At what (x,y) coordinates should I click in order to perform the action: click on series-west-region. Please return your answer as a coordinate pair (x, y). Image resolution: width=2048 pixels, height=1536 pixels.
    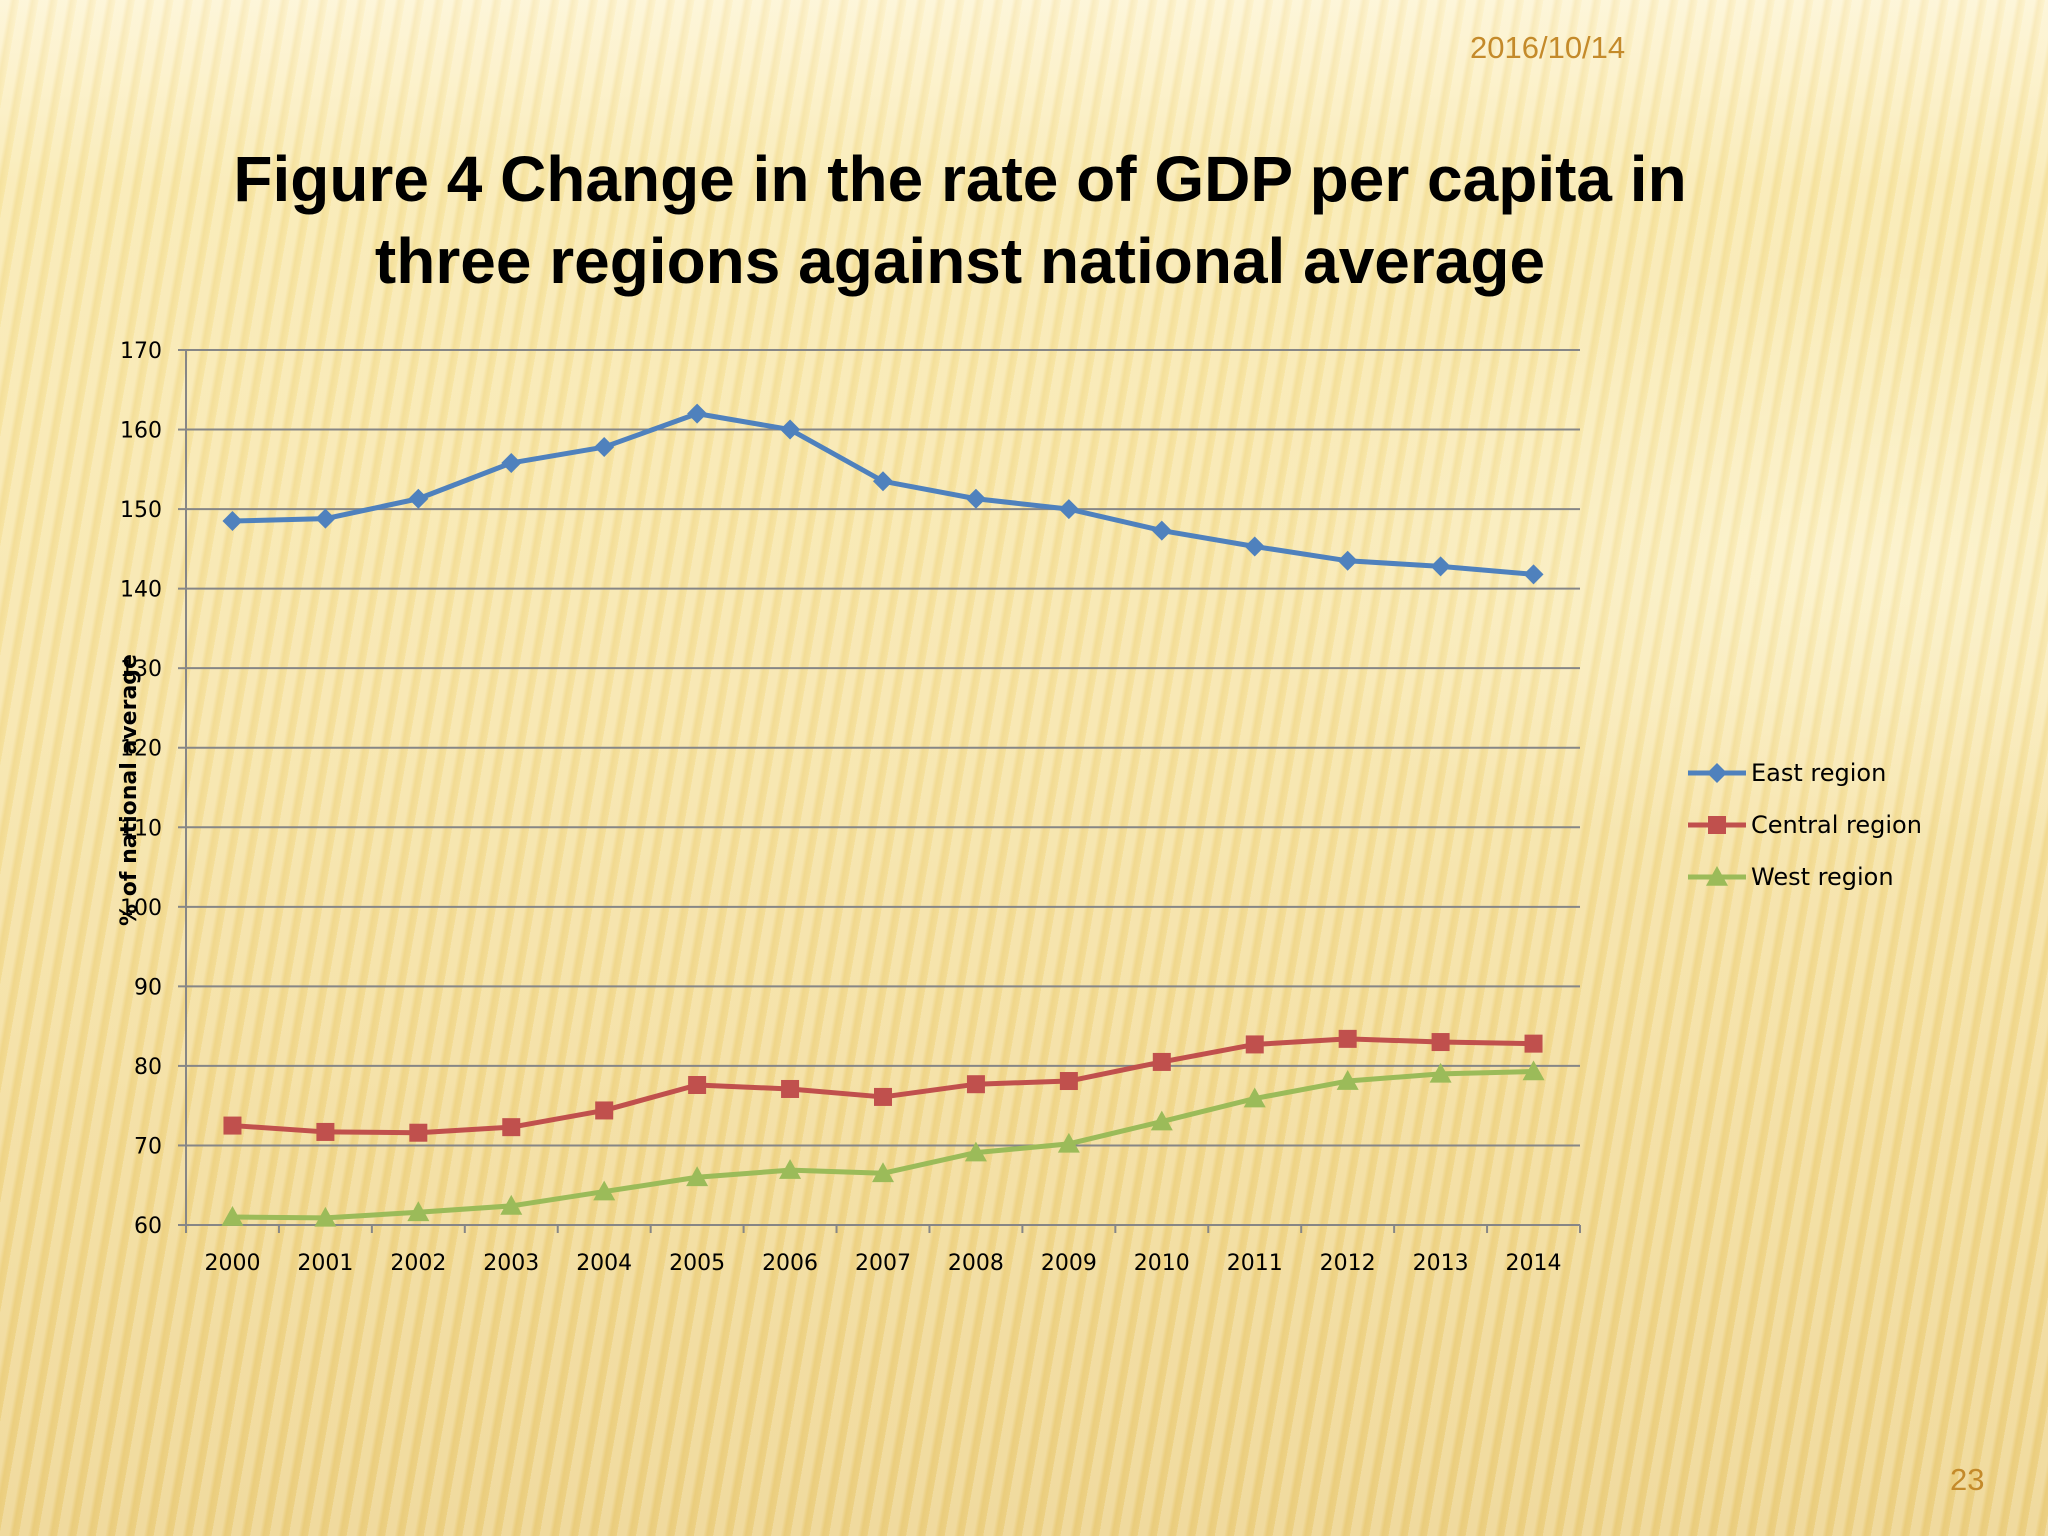
    Looking at the image, I should click on (883, 1143).